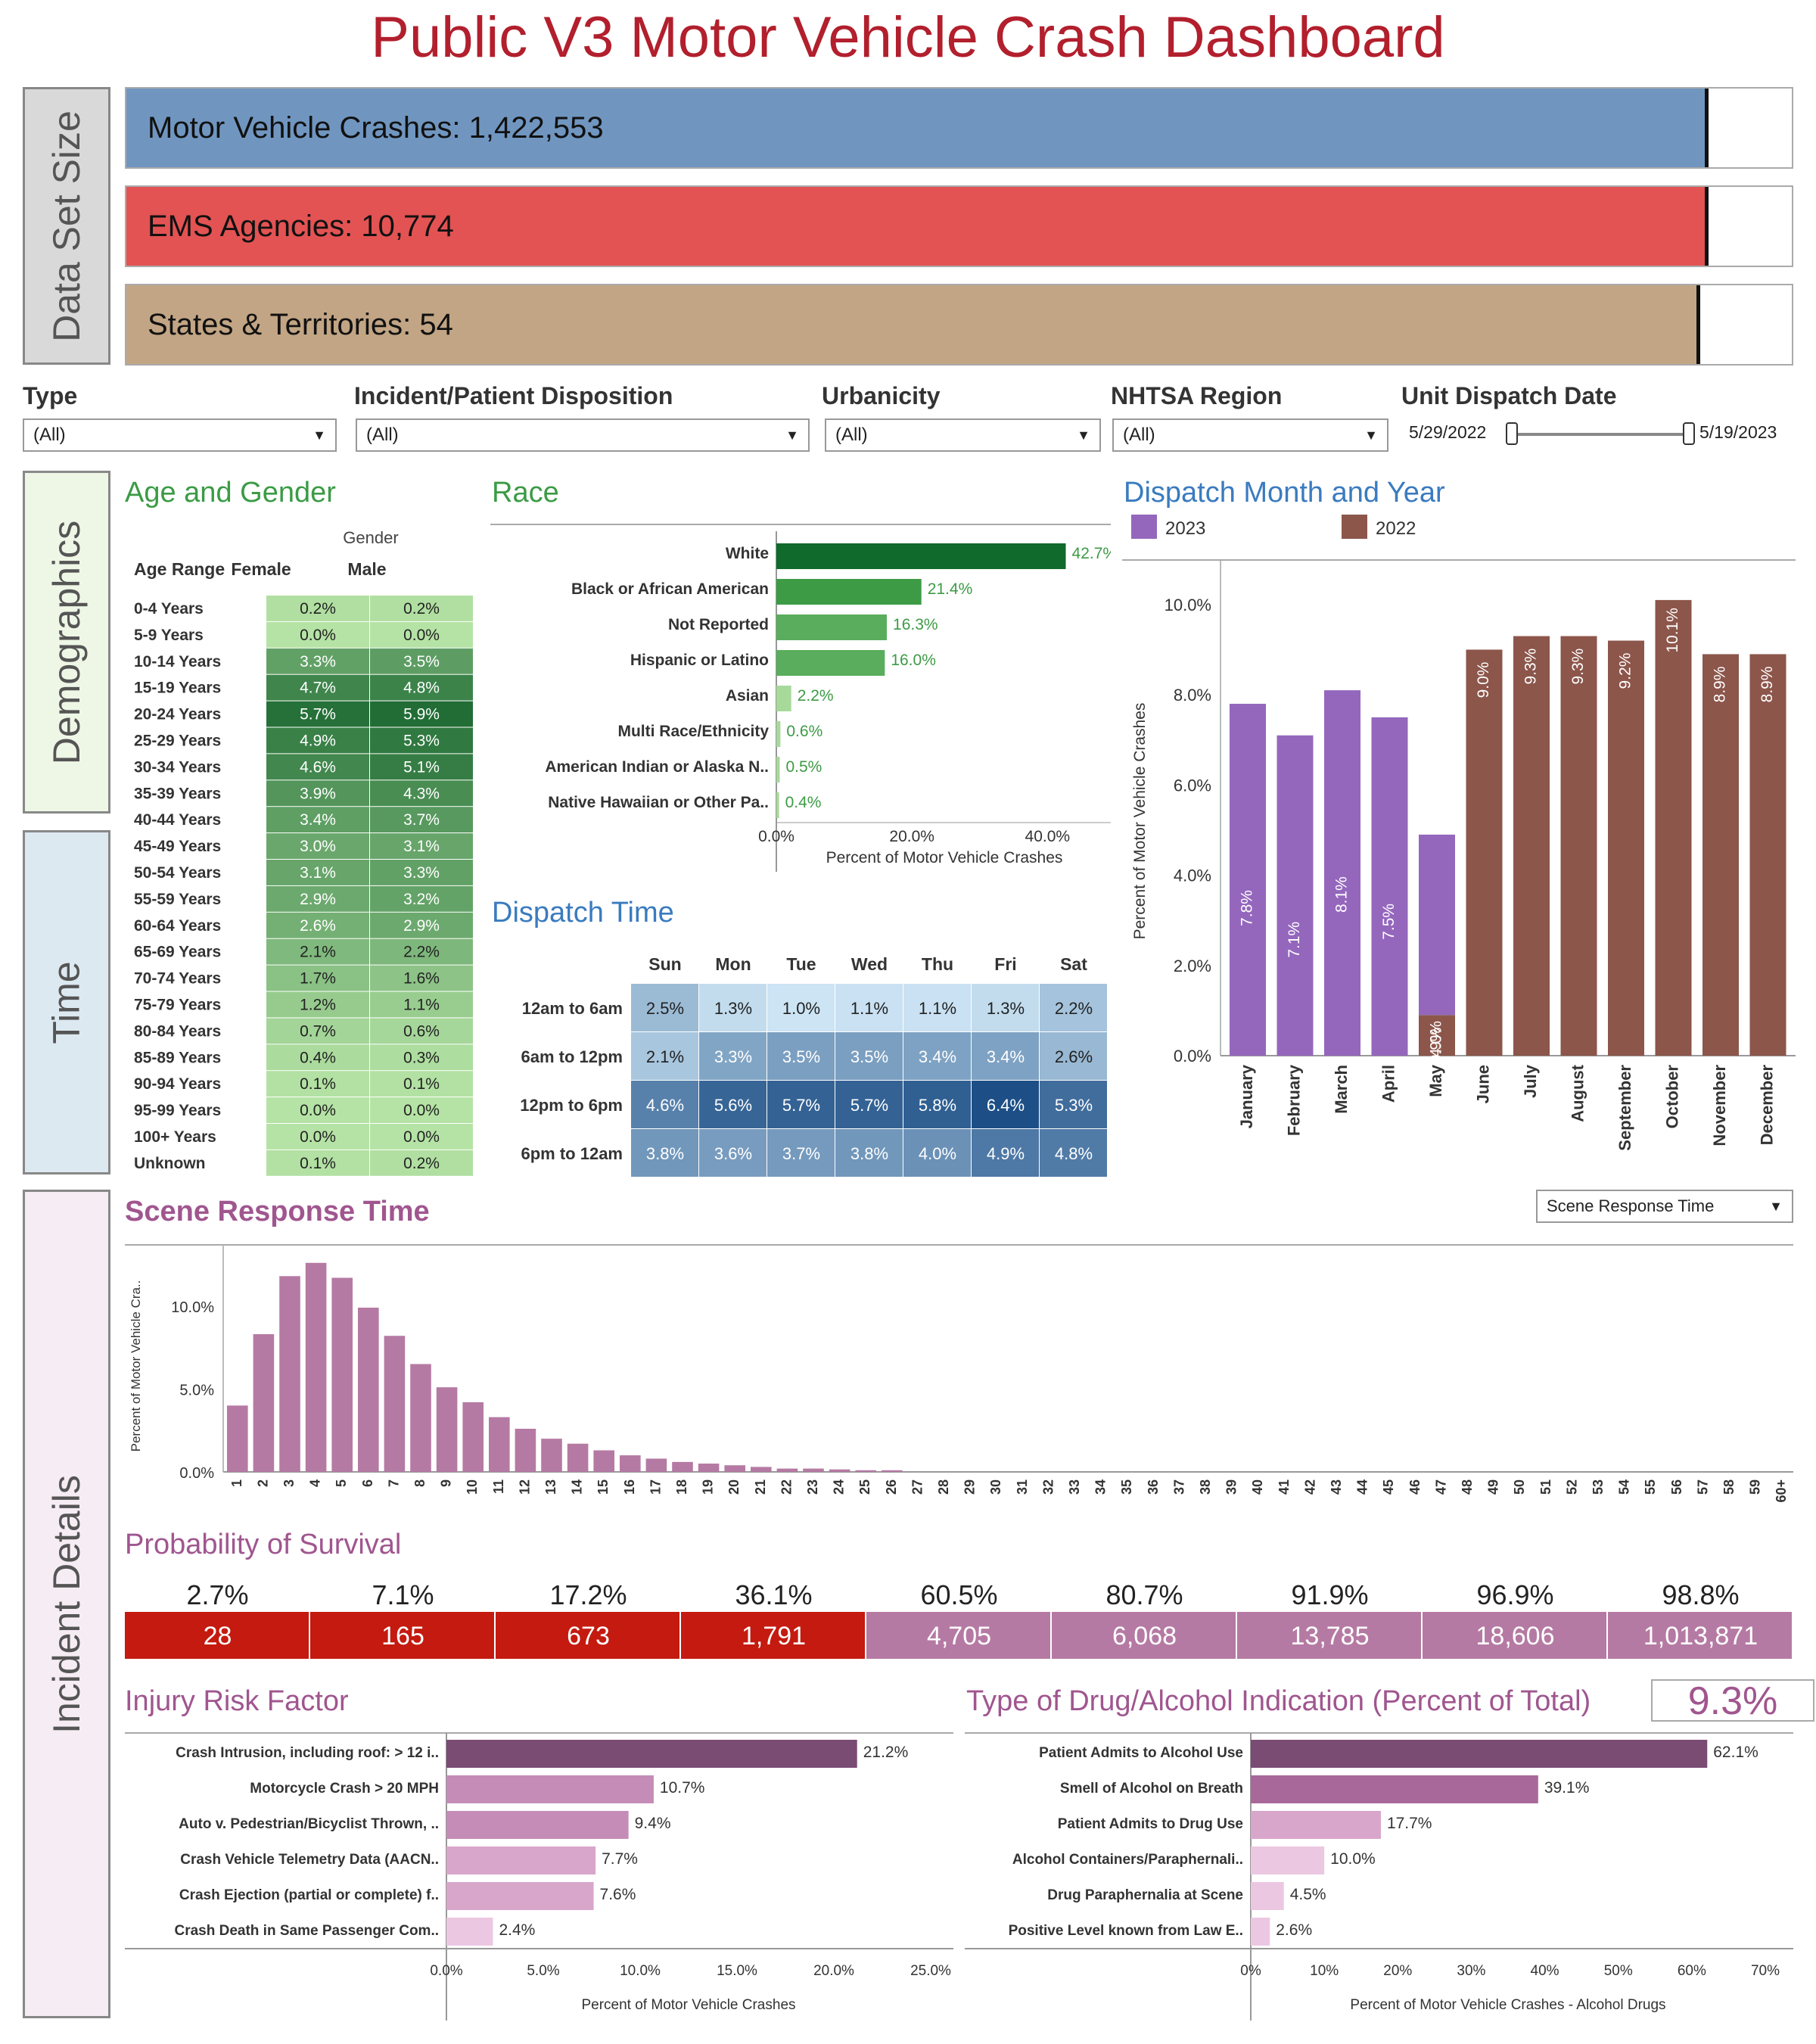 This screenshot has height=2044, width=1816. I want to click on age-range-header: Age Range, so click(179, 569).